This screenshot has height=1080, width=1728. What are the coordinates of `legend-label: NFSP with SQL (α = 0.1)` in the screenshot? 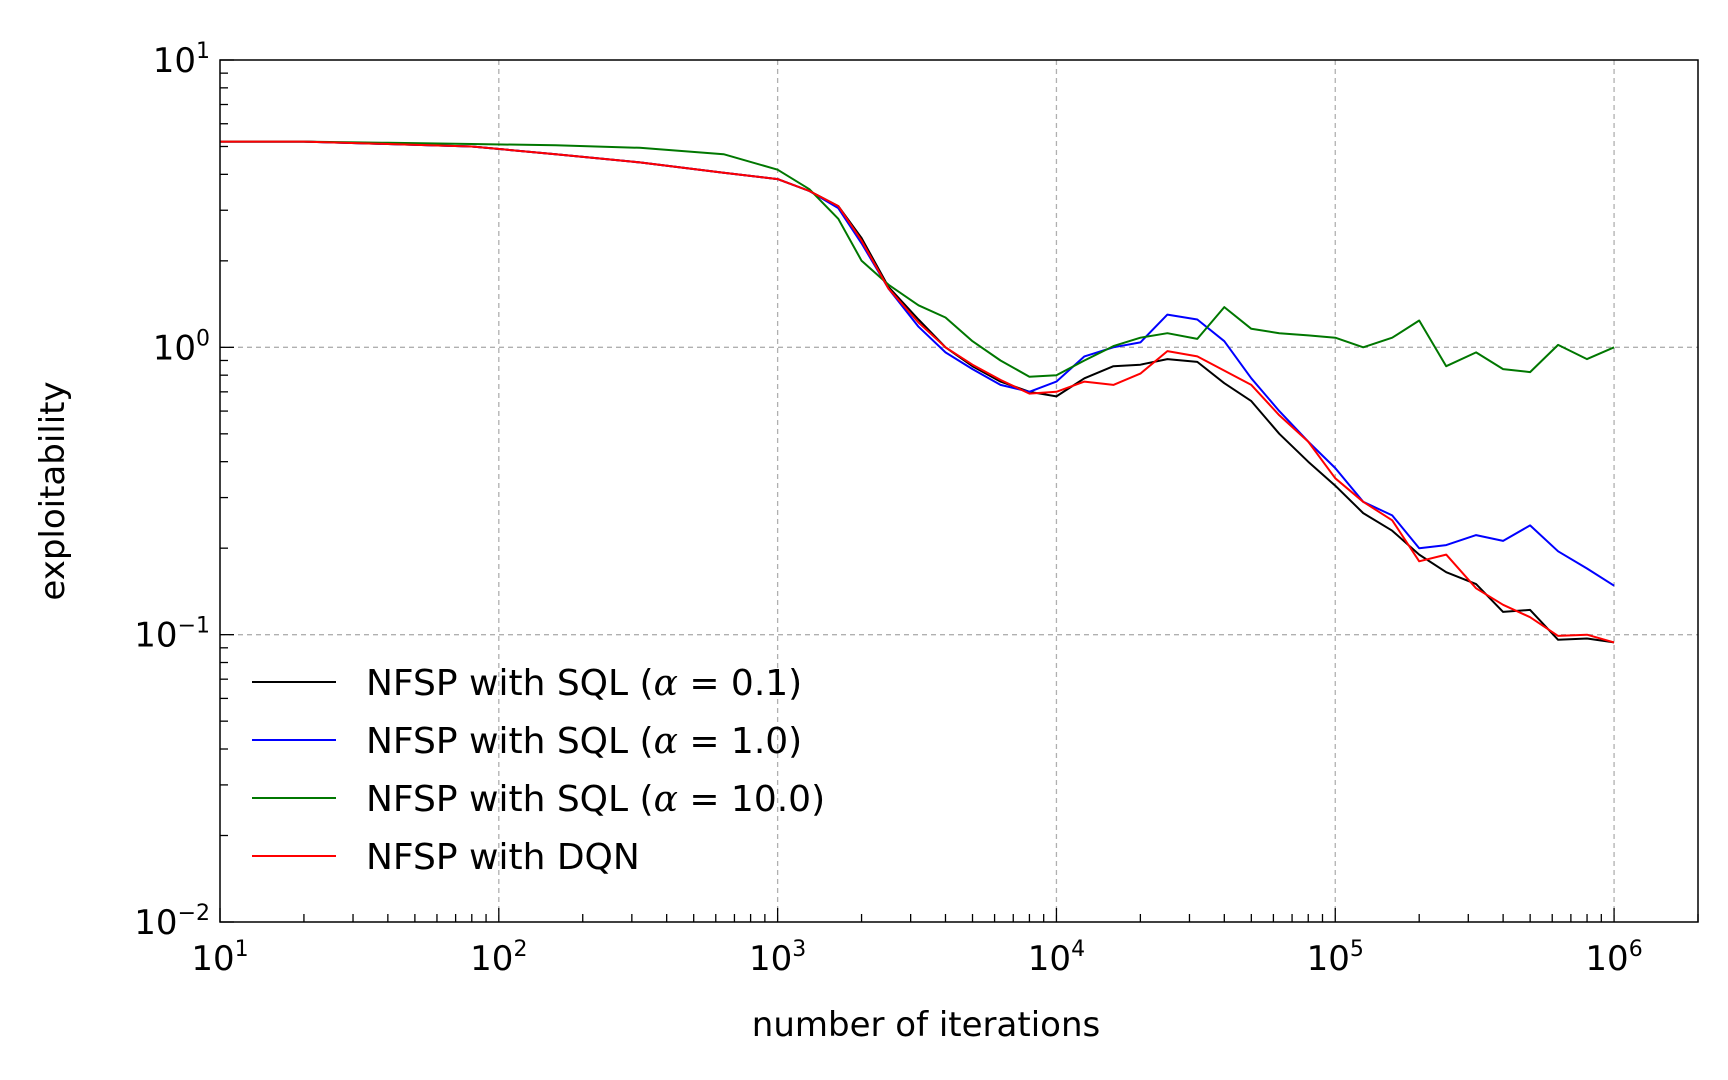 It's located at (584, 683).